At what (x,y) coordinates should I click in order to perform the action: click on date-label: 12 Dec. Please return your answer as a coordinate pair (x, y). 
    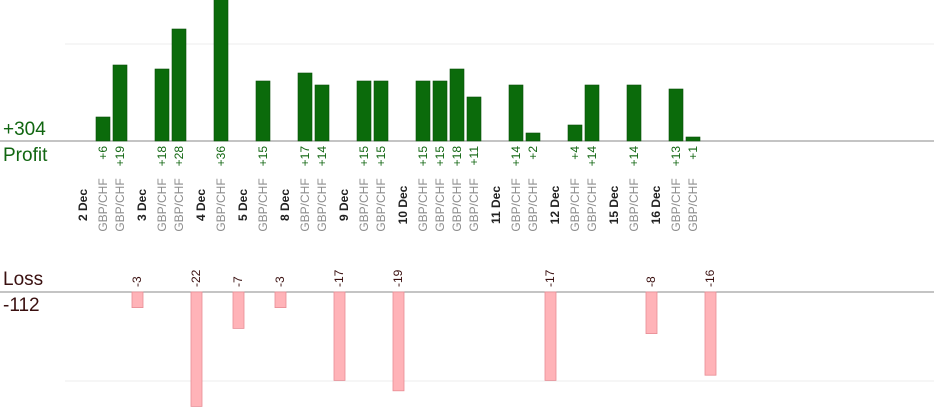
    Looking at the image, I should click on (555, 204).